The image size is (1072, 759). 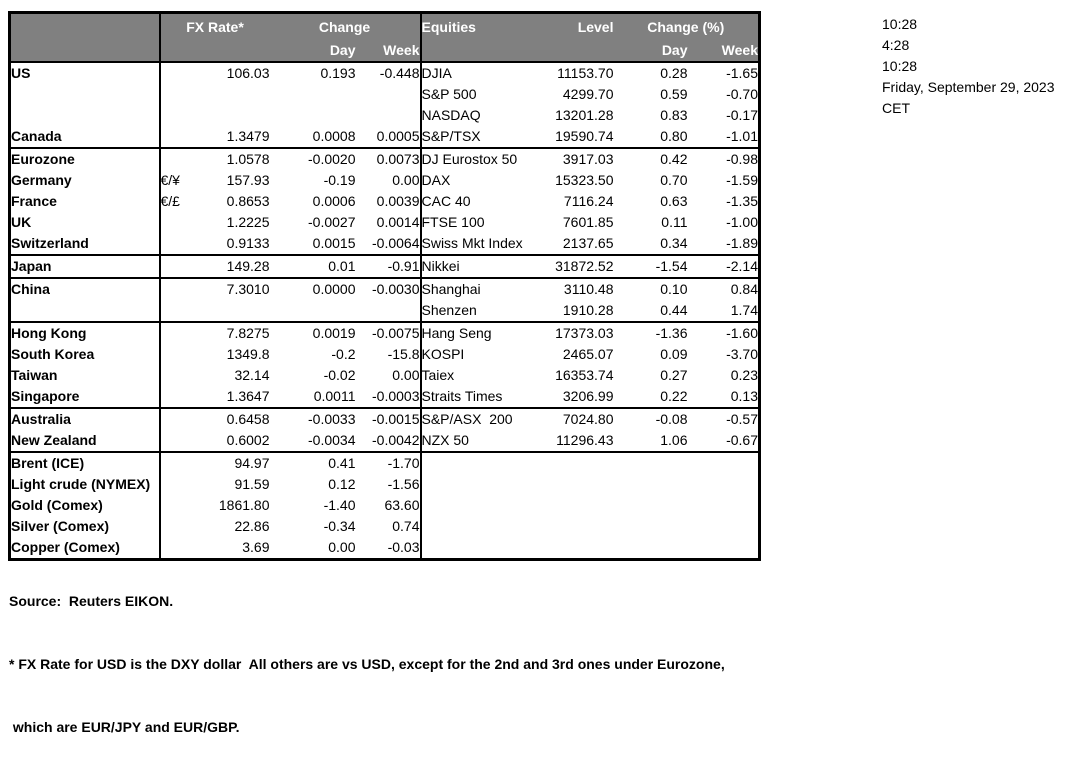 What do you see at coordinates (582, 158) in the screenshot?
I see `equity-level-cell: 3917.03` at bounding box center [582, 158].